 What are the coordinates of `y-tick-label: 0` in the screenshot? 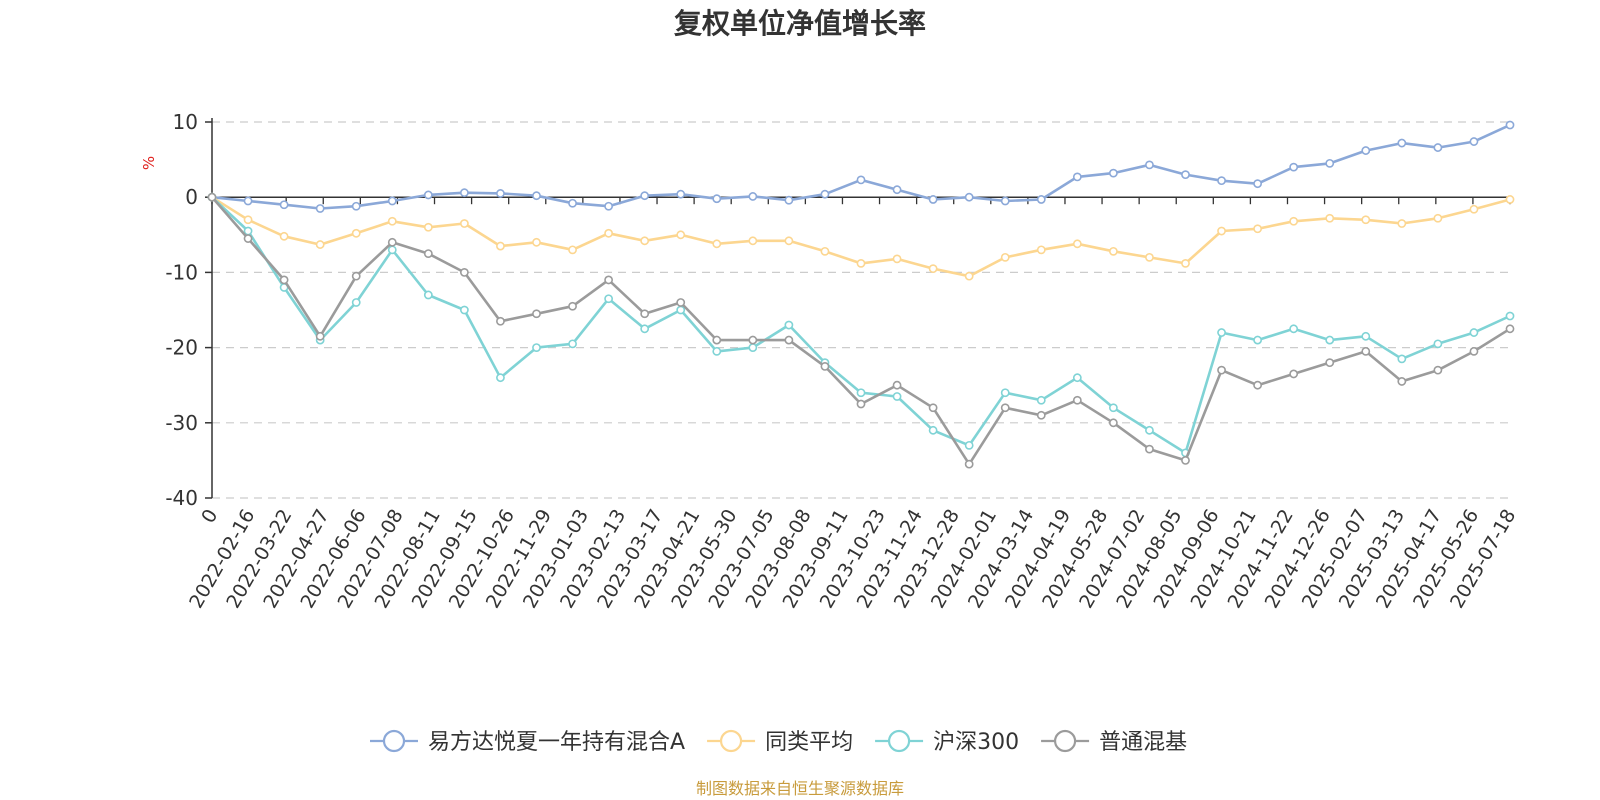 It's located at (191, 197).